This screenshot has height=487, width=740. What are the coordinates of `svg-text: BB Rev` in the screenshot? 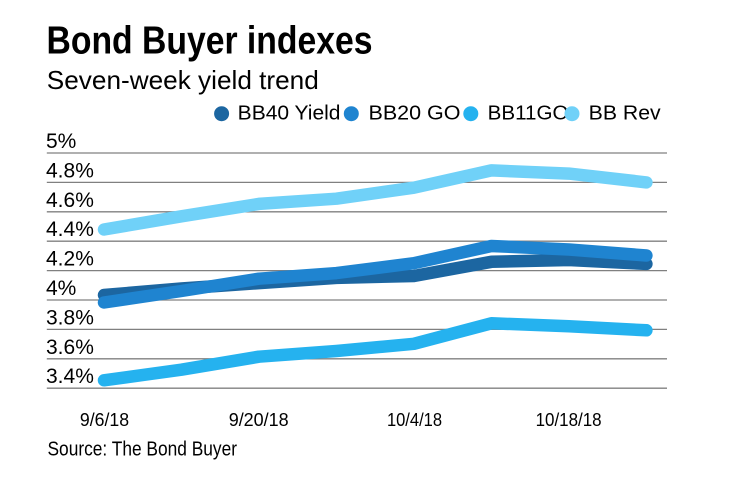 It's located at (625, 114).